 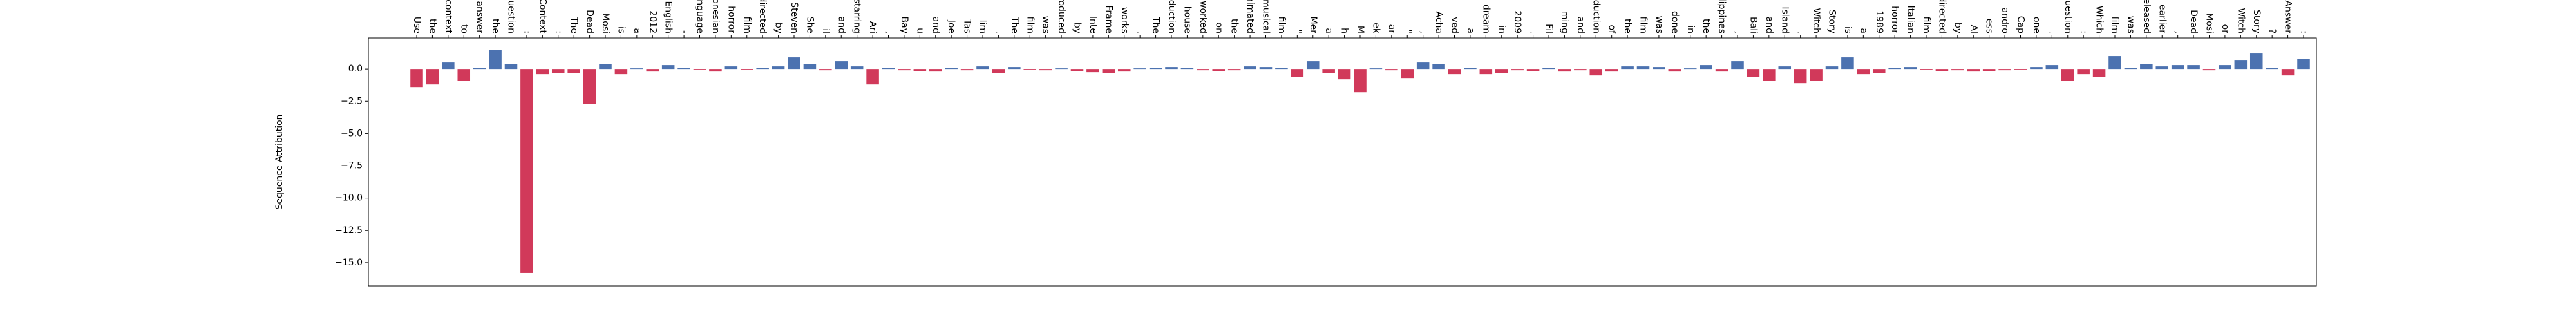 I want to click on x-tick-label: Which, so click(x=2099, y=19).